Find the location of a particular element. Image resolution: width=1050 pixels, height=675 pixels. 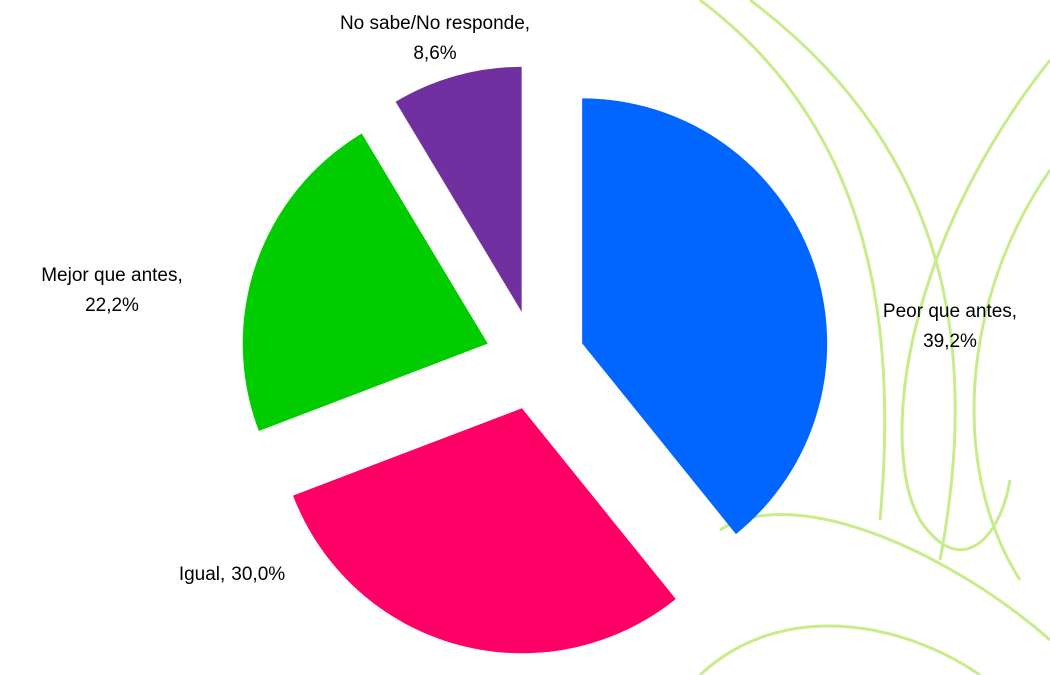

slice-label: Igual, 30,0% is located at coordinates (232, 574).